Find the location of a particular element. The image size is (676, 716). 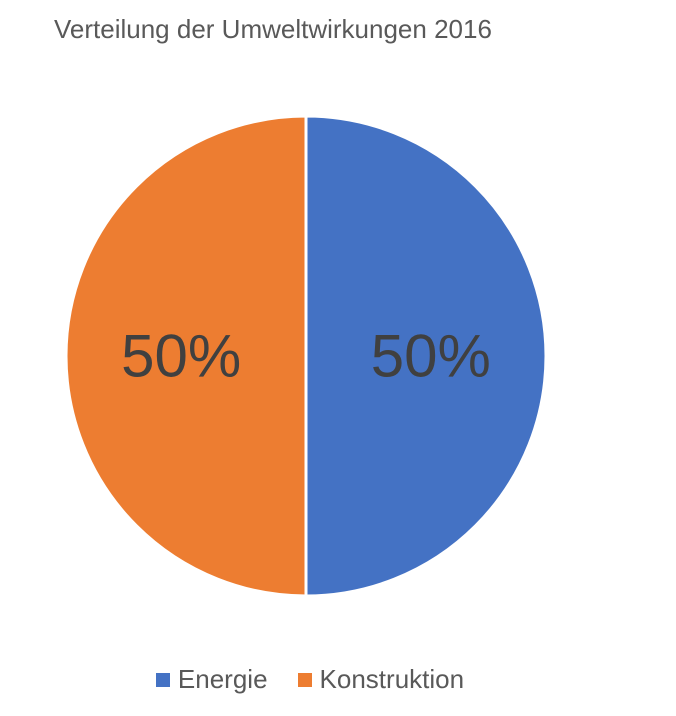

legend-label-energie: Energie is located at coordinates (222, 679).